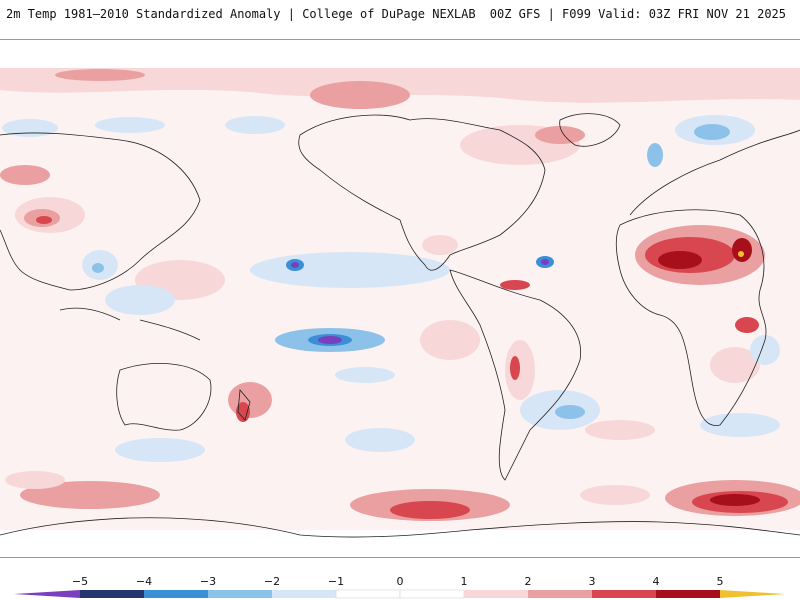  Describe the element at coordinates (422, 192) in the screenshot. I see `north-america-outline` at that location.